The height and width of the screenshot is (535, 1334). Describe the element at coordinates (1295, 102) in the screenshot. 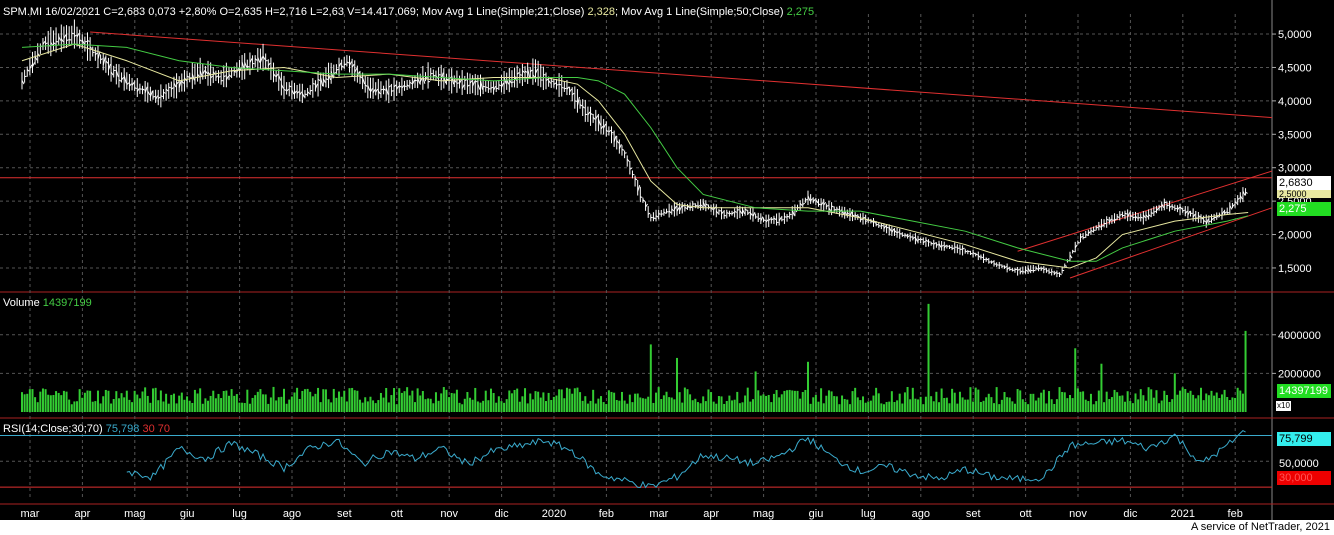

I see `price-tick-label: 4,0000` at that location.